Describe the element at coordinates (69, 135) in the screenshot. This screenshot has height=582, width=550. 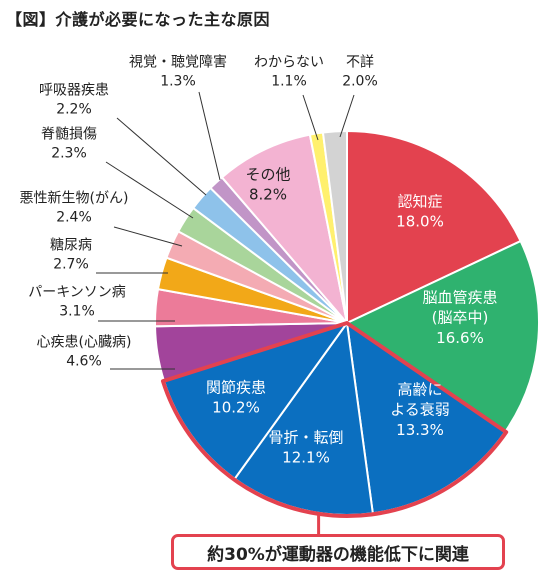
I see `slice-label-脊髄損傷: 脊髄損傷` at that location.